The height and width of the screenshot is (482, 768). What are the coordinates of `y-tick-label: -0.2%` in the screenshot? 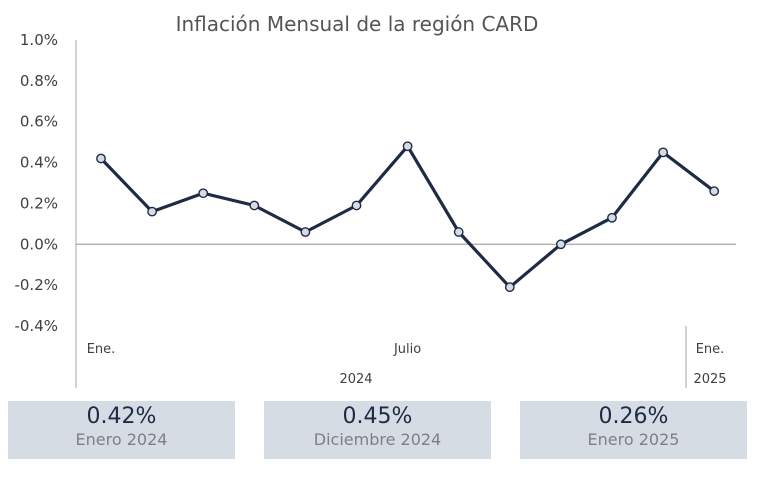 It's located at (36, 285).